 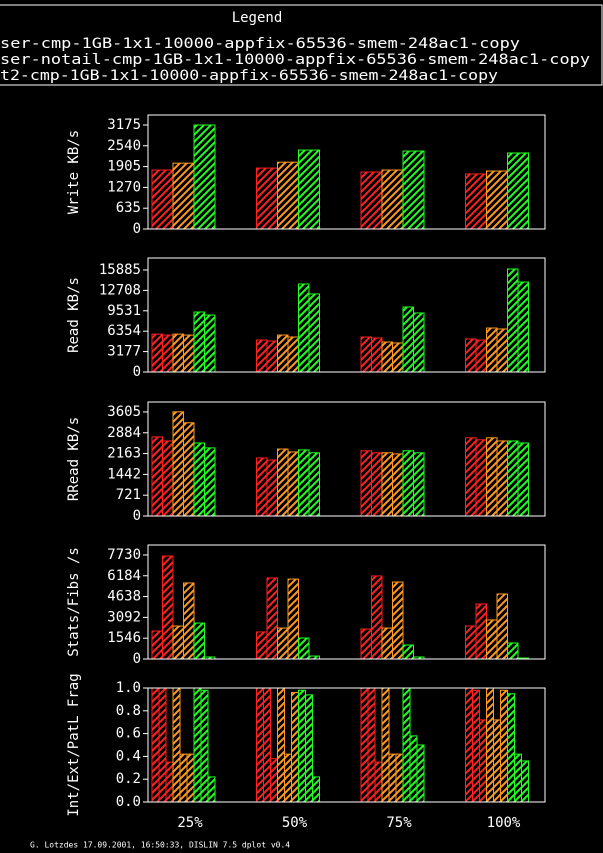 I want to click on x-tick-label: 75%, so click(x=399, y=823).